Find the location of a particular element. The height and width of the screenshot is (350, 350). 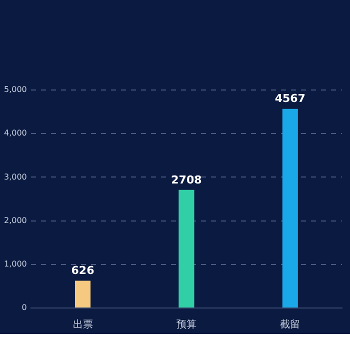

y-tick-label: 5,000 is located at coordinates (15, 89).